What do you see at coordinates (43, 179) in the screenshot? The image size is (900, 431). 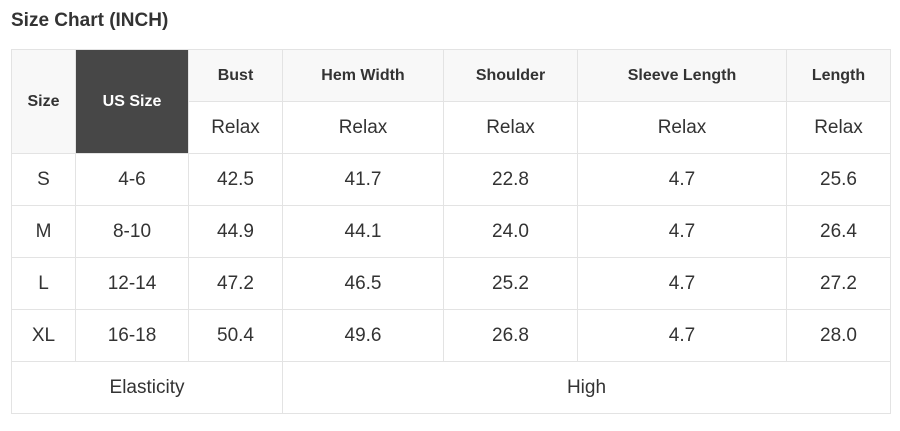 I see `table-cell: S` at bounding box center [43, 179].